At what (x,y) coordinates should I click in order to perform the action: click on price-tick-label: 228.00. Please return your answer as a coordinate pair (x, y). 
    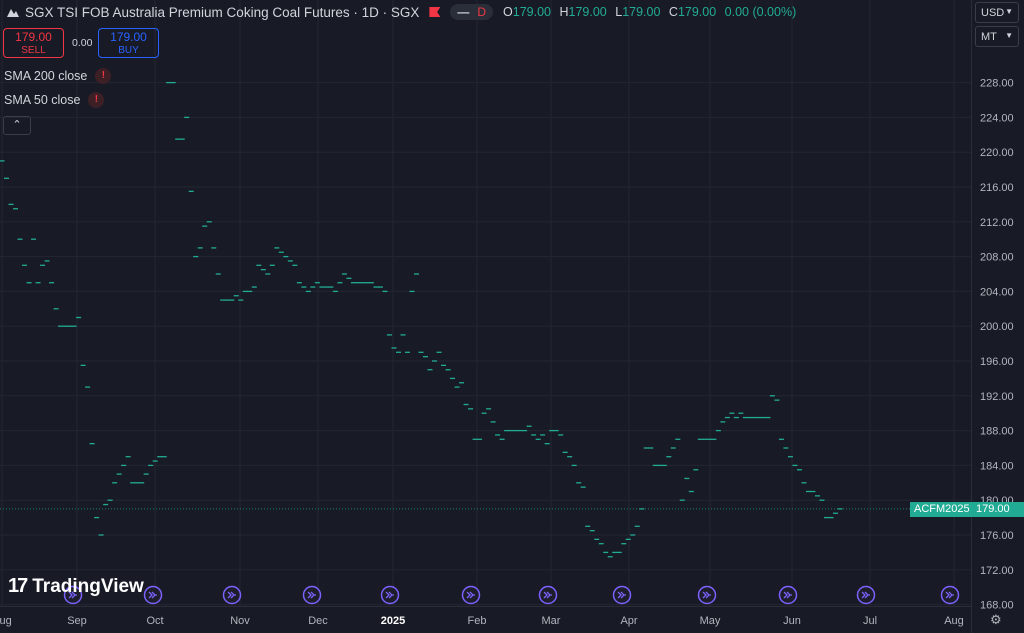
    Looking at the image, I should click on (997, 84).